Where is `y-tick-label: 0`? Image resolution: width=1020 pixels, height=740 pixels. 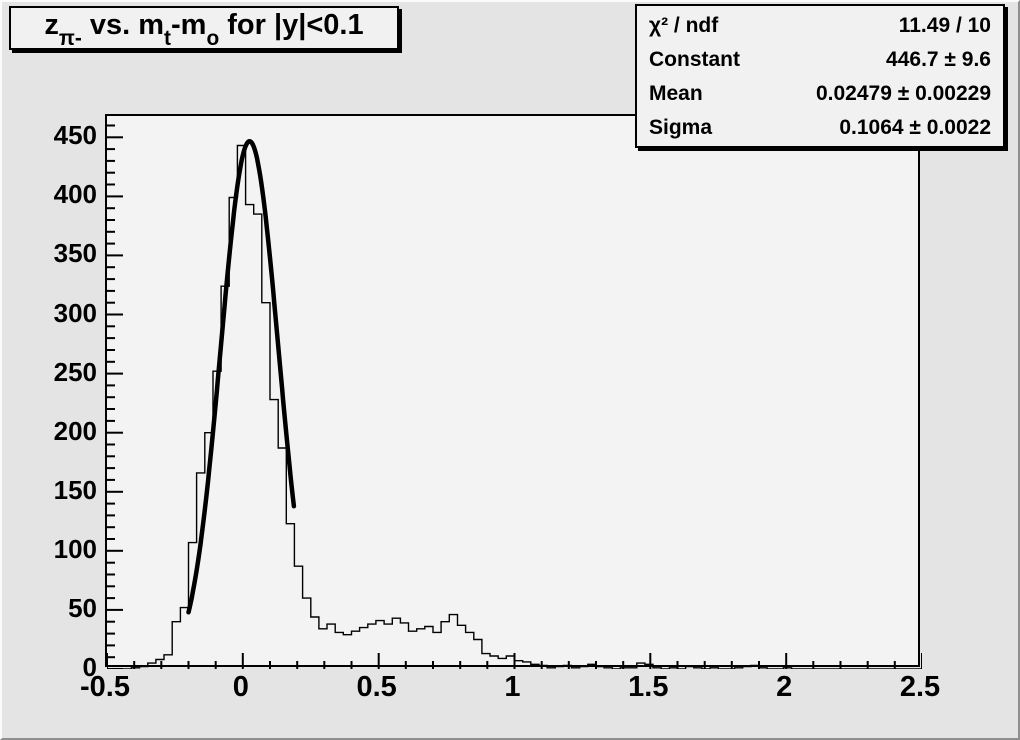
y-tick-label: 0 is located at coordinates (89, 667).